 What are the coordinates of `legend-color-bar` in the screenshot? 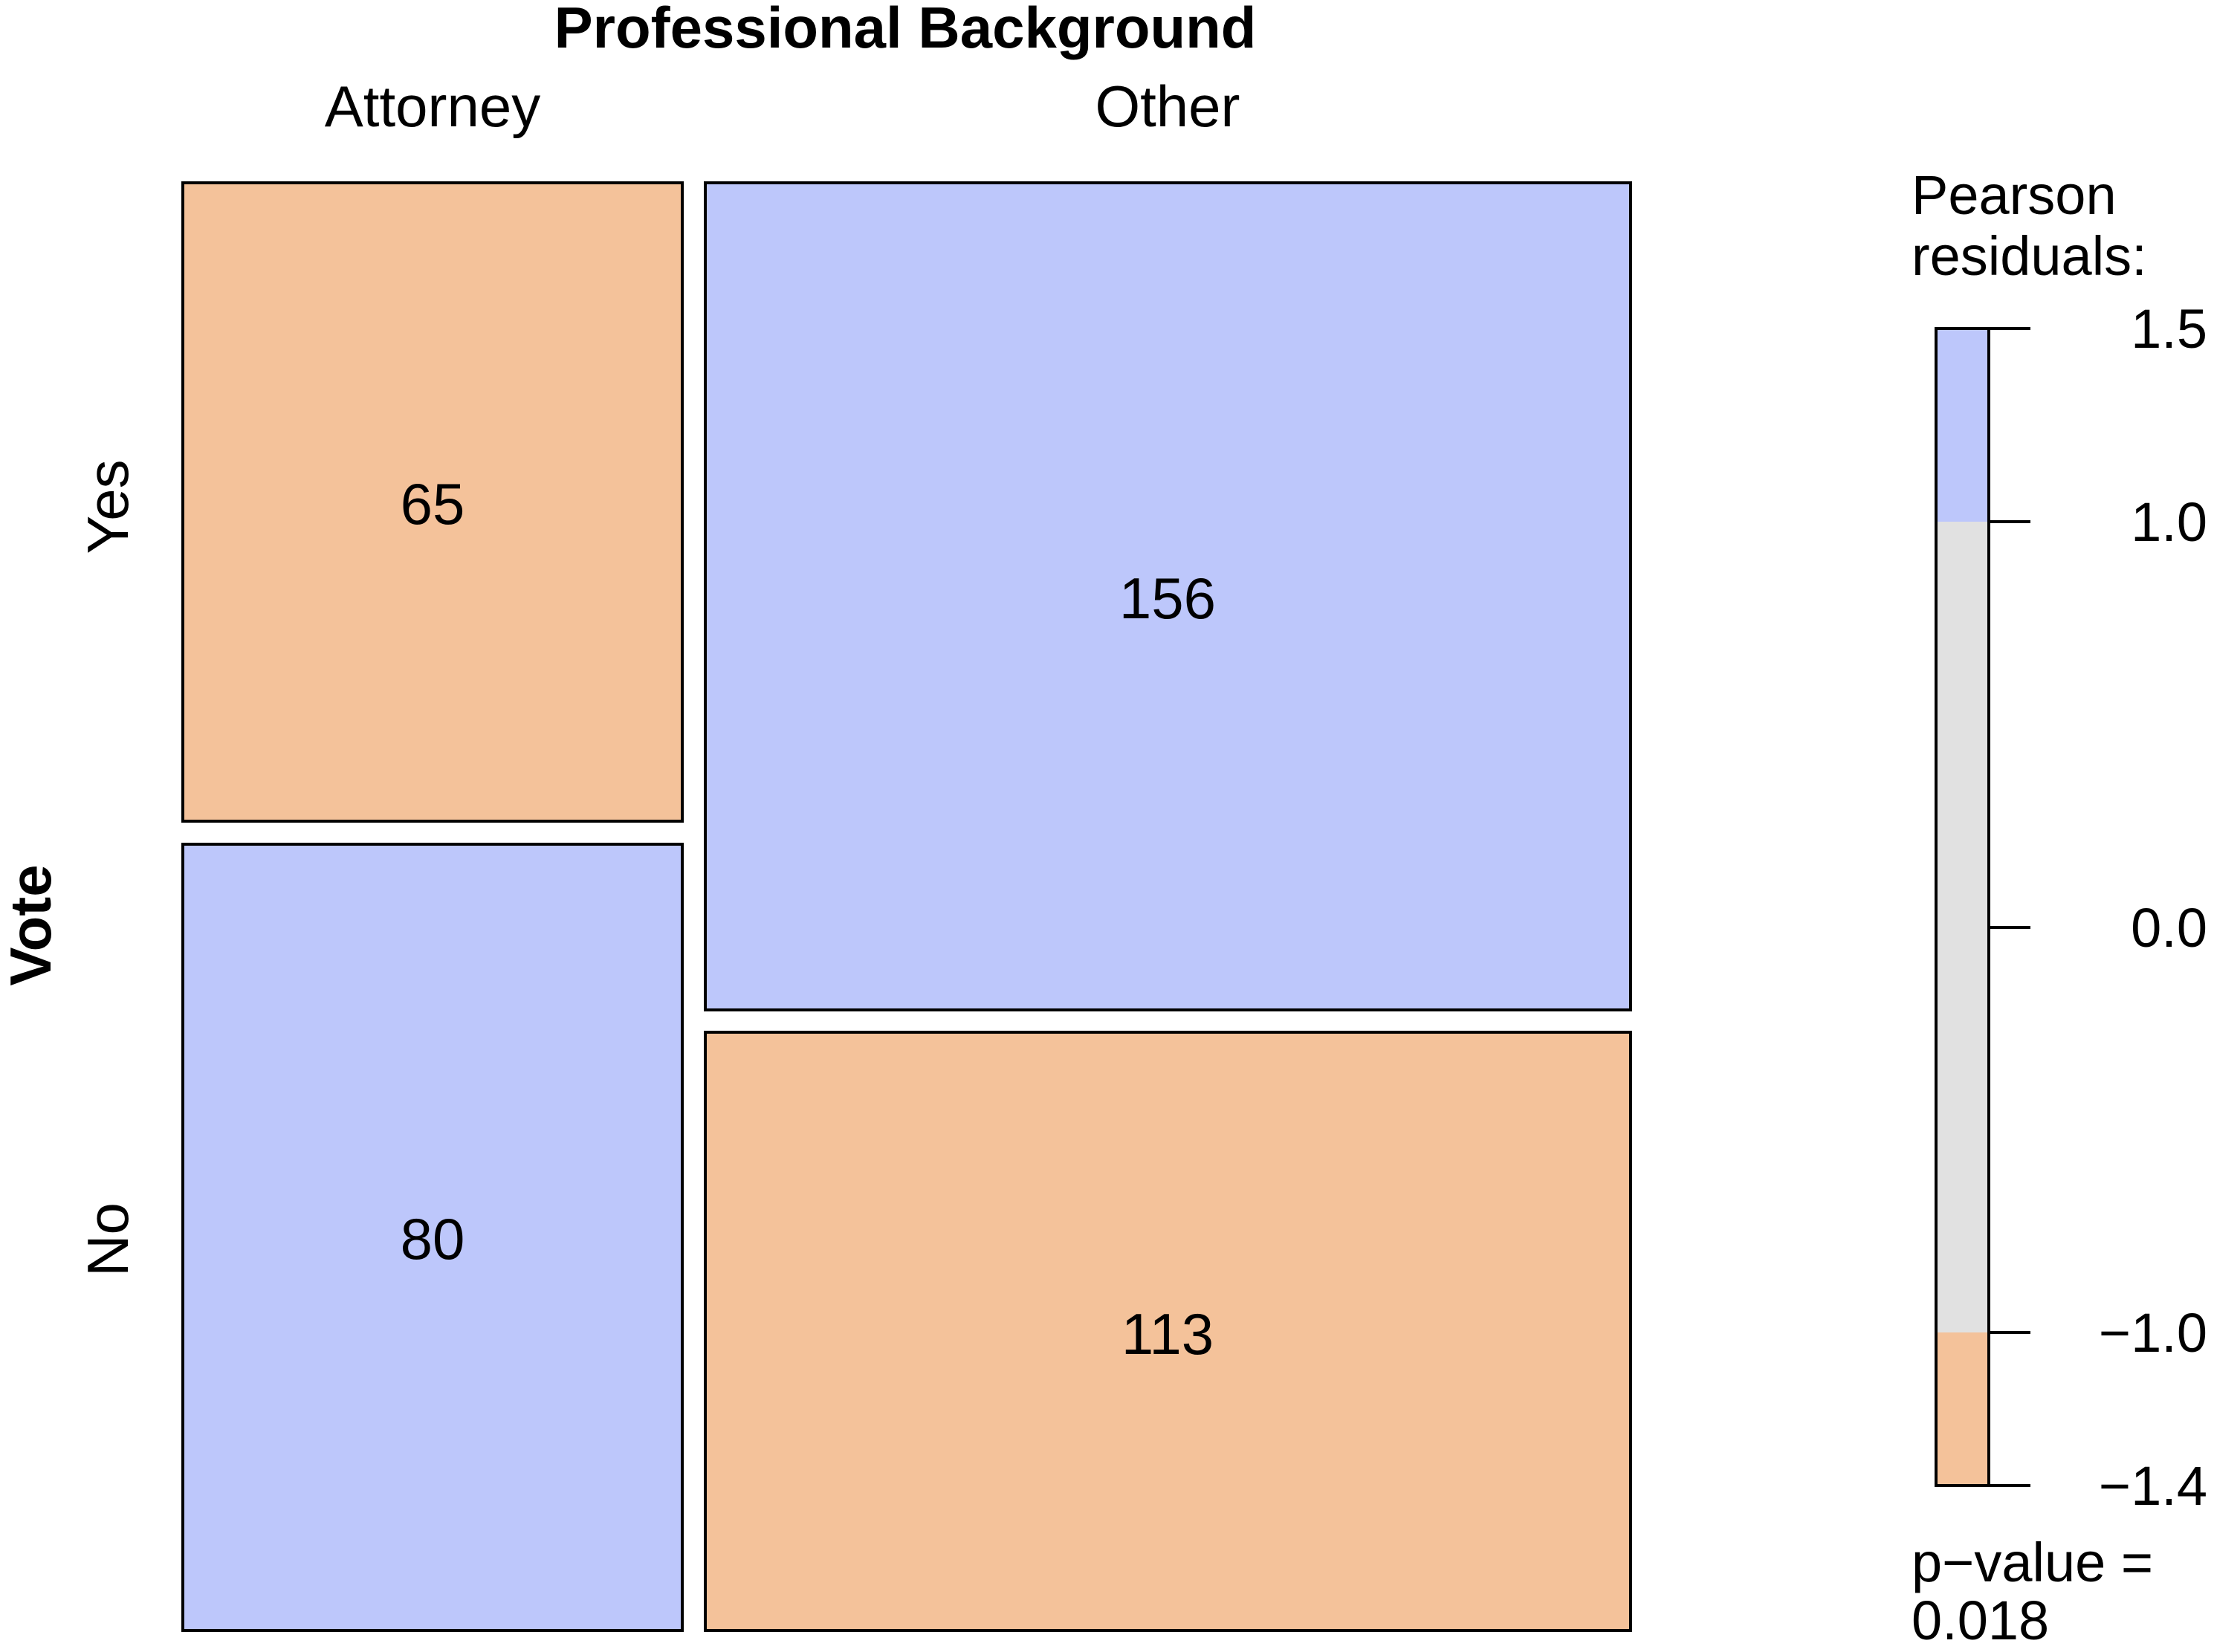 It's located at (1962, 907).